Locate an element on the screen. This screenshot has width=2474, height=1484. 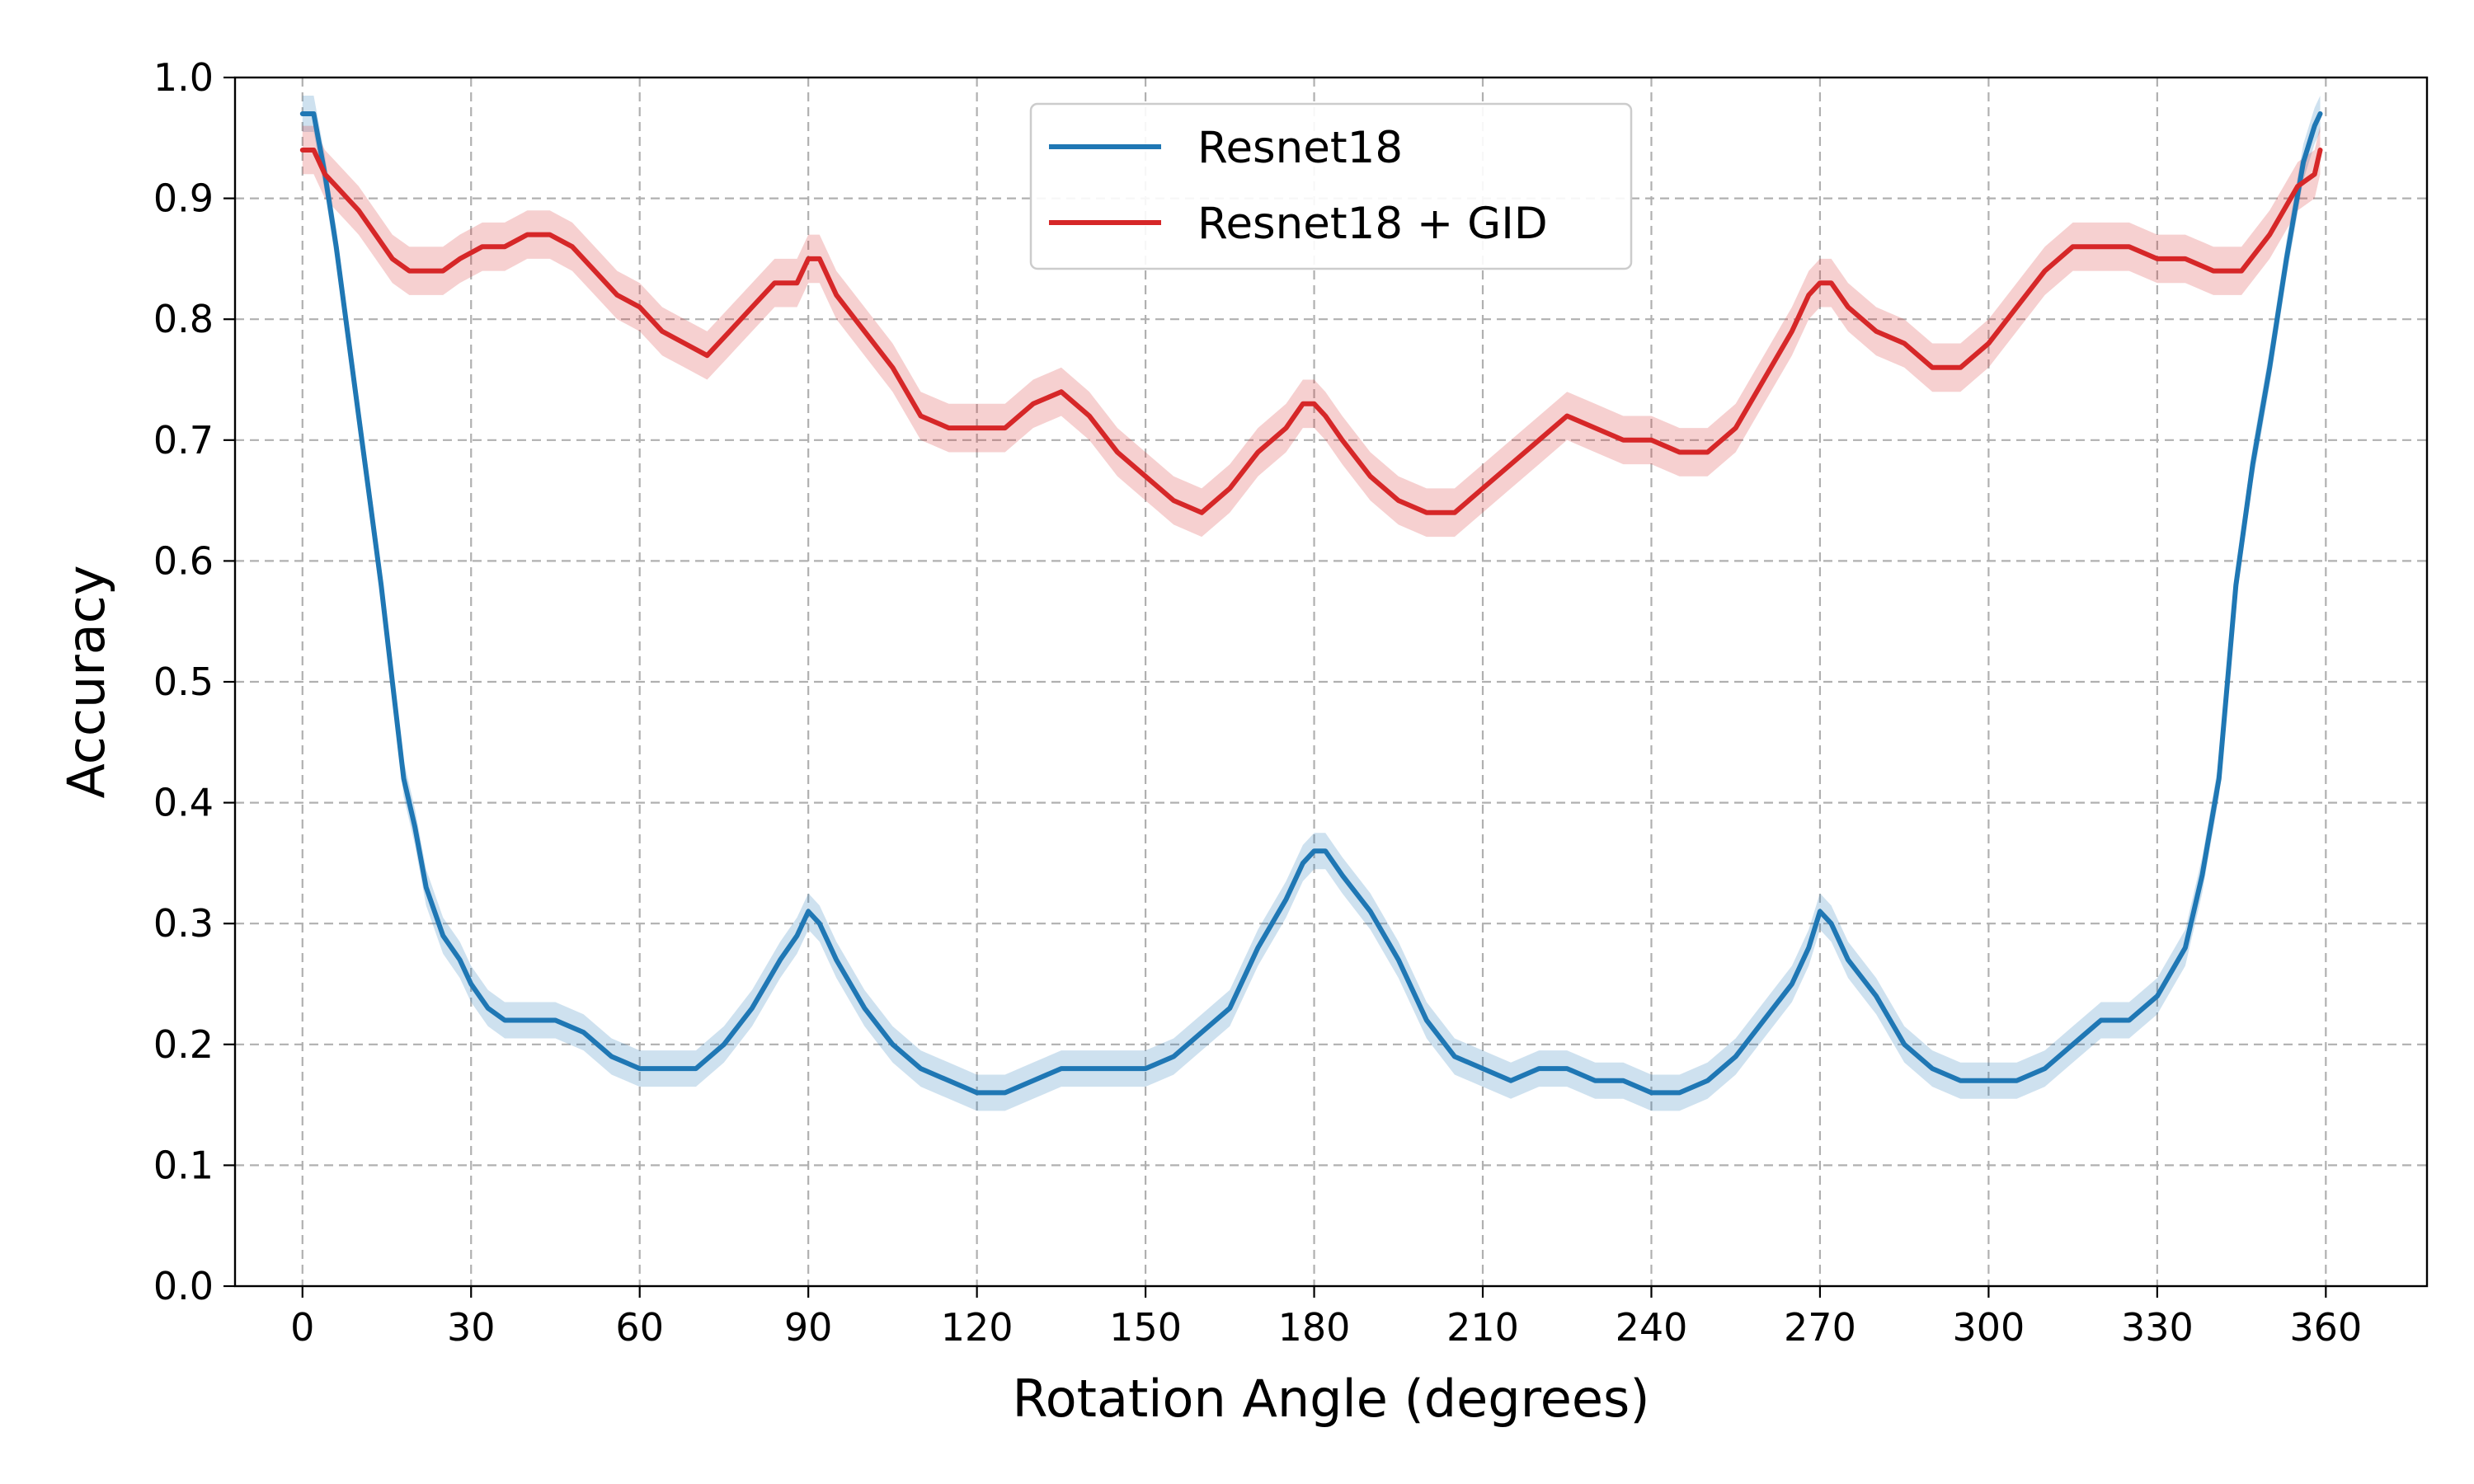
y-tick-label: 0.1 is located at coordinates (183, 1165).